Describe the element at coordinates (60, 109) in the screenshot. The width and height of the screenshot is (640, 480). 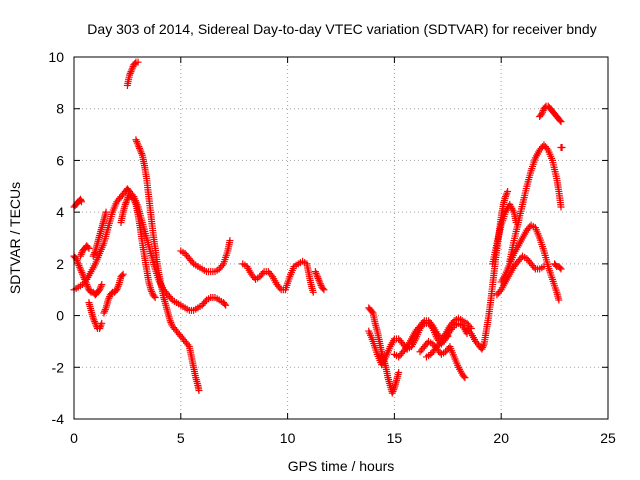
I see `y-tick-label: 8` at that location.